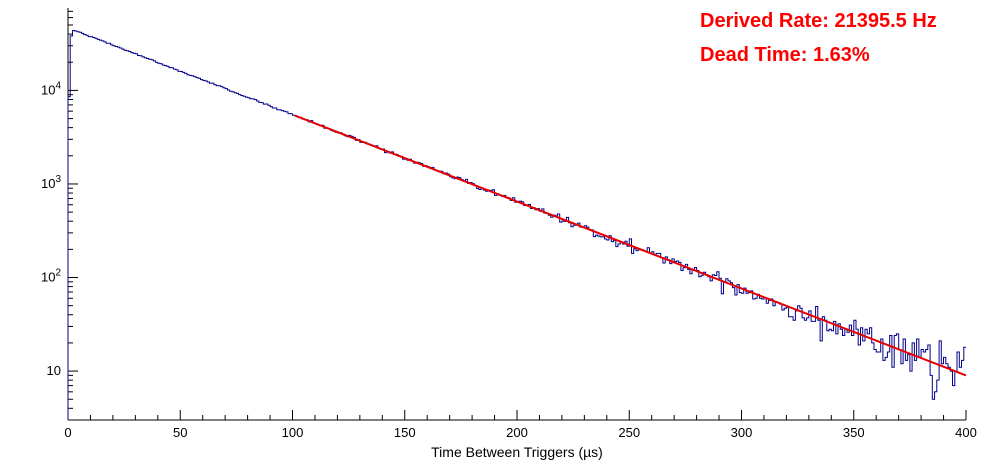 Image resolution: width=996 pixels, height=472 pixels. I want to click on svg-text: 250, so click(629, 432).